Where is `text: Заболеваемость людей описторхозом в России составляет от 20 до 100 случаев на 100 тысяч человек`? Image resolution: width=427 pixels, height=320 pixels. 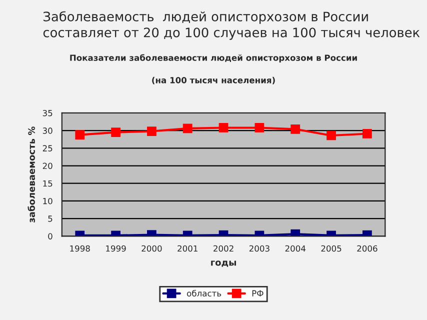
text: Заболеваемость людей описторхозом в России составляет от 20 до 100 случаев на 100 тысяч человек is located at coordinates (231, 25).